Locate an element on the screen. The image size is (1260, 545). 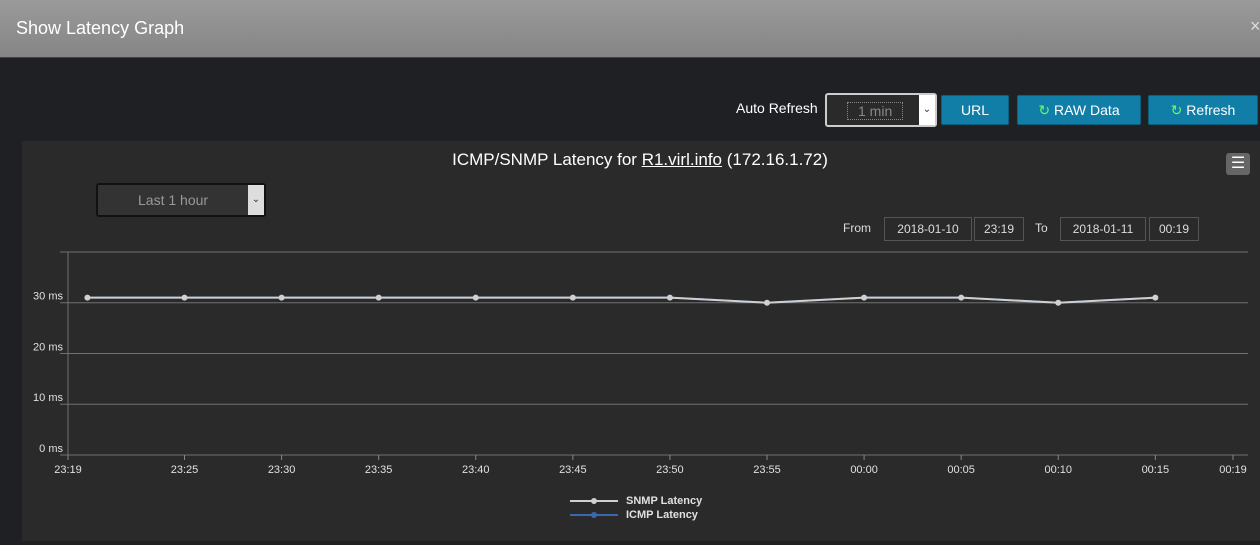
modal-header: Show Latency Graph × is located at coordinates (630, 29).